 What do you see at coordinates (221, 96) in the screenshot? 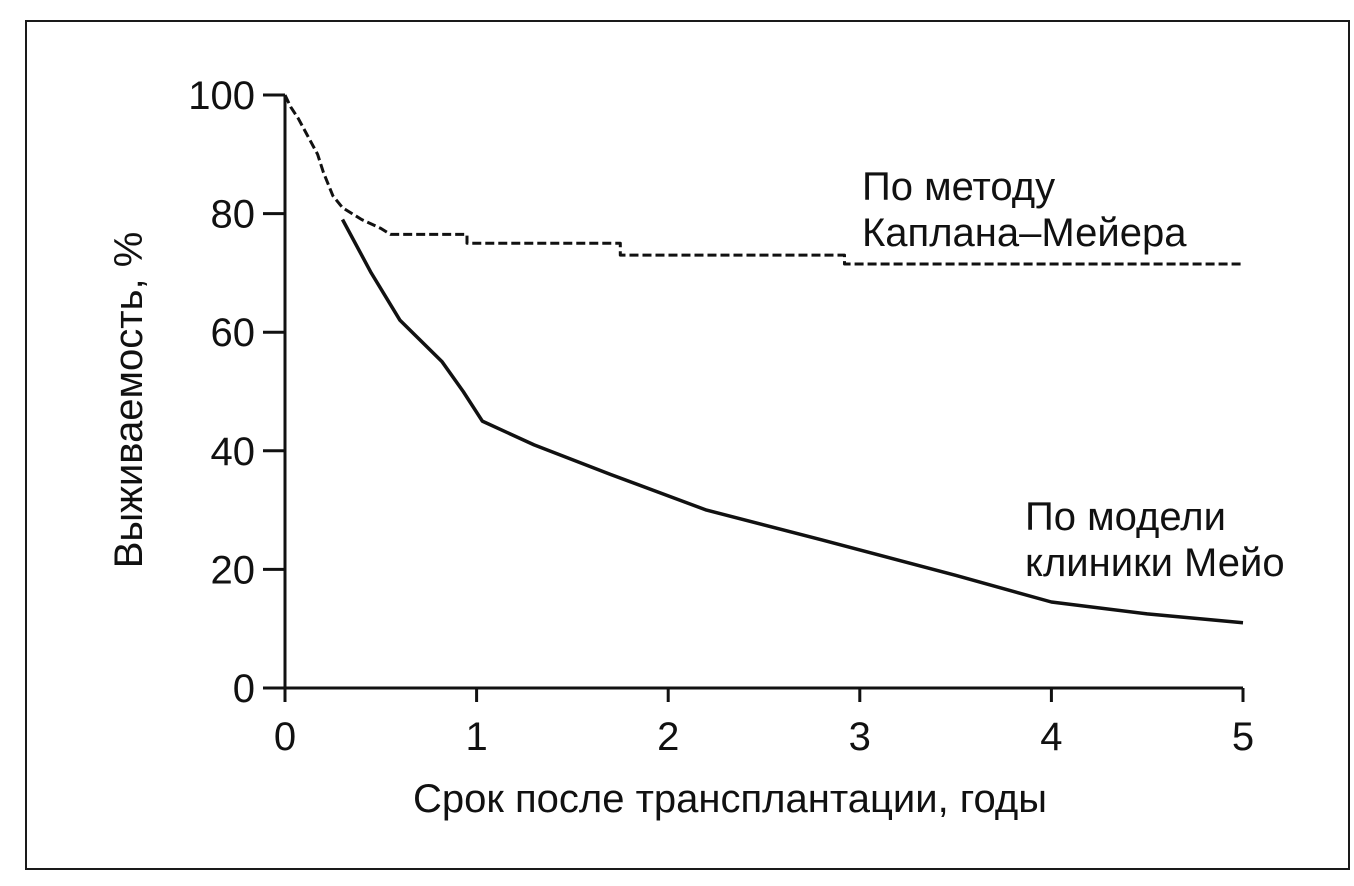
I see `y-tick-label: 100` at bounding box center [221, 96].